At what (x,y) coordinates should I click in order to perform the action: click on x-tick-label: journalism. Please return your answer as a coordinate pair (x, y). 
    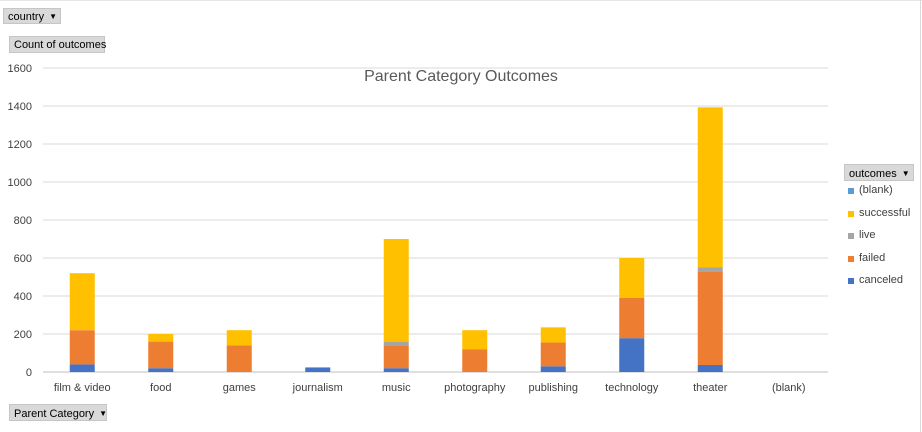
    Looking at the image, I should click on (317, 388).